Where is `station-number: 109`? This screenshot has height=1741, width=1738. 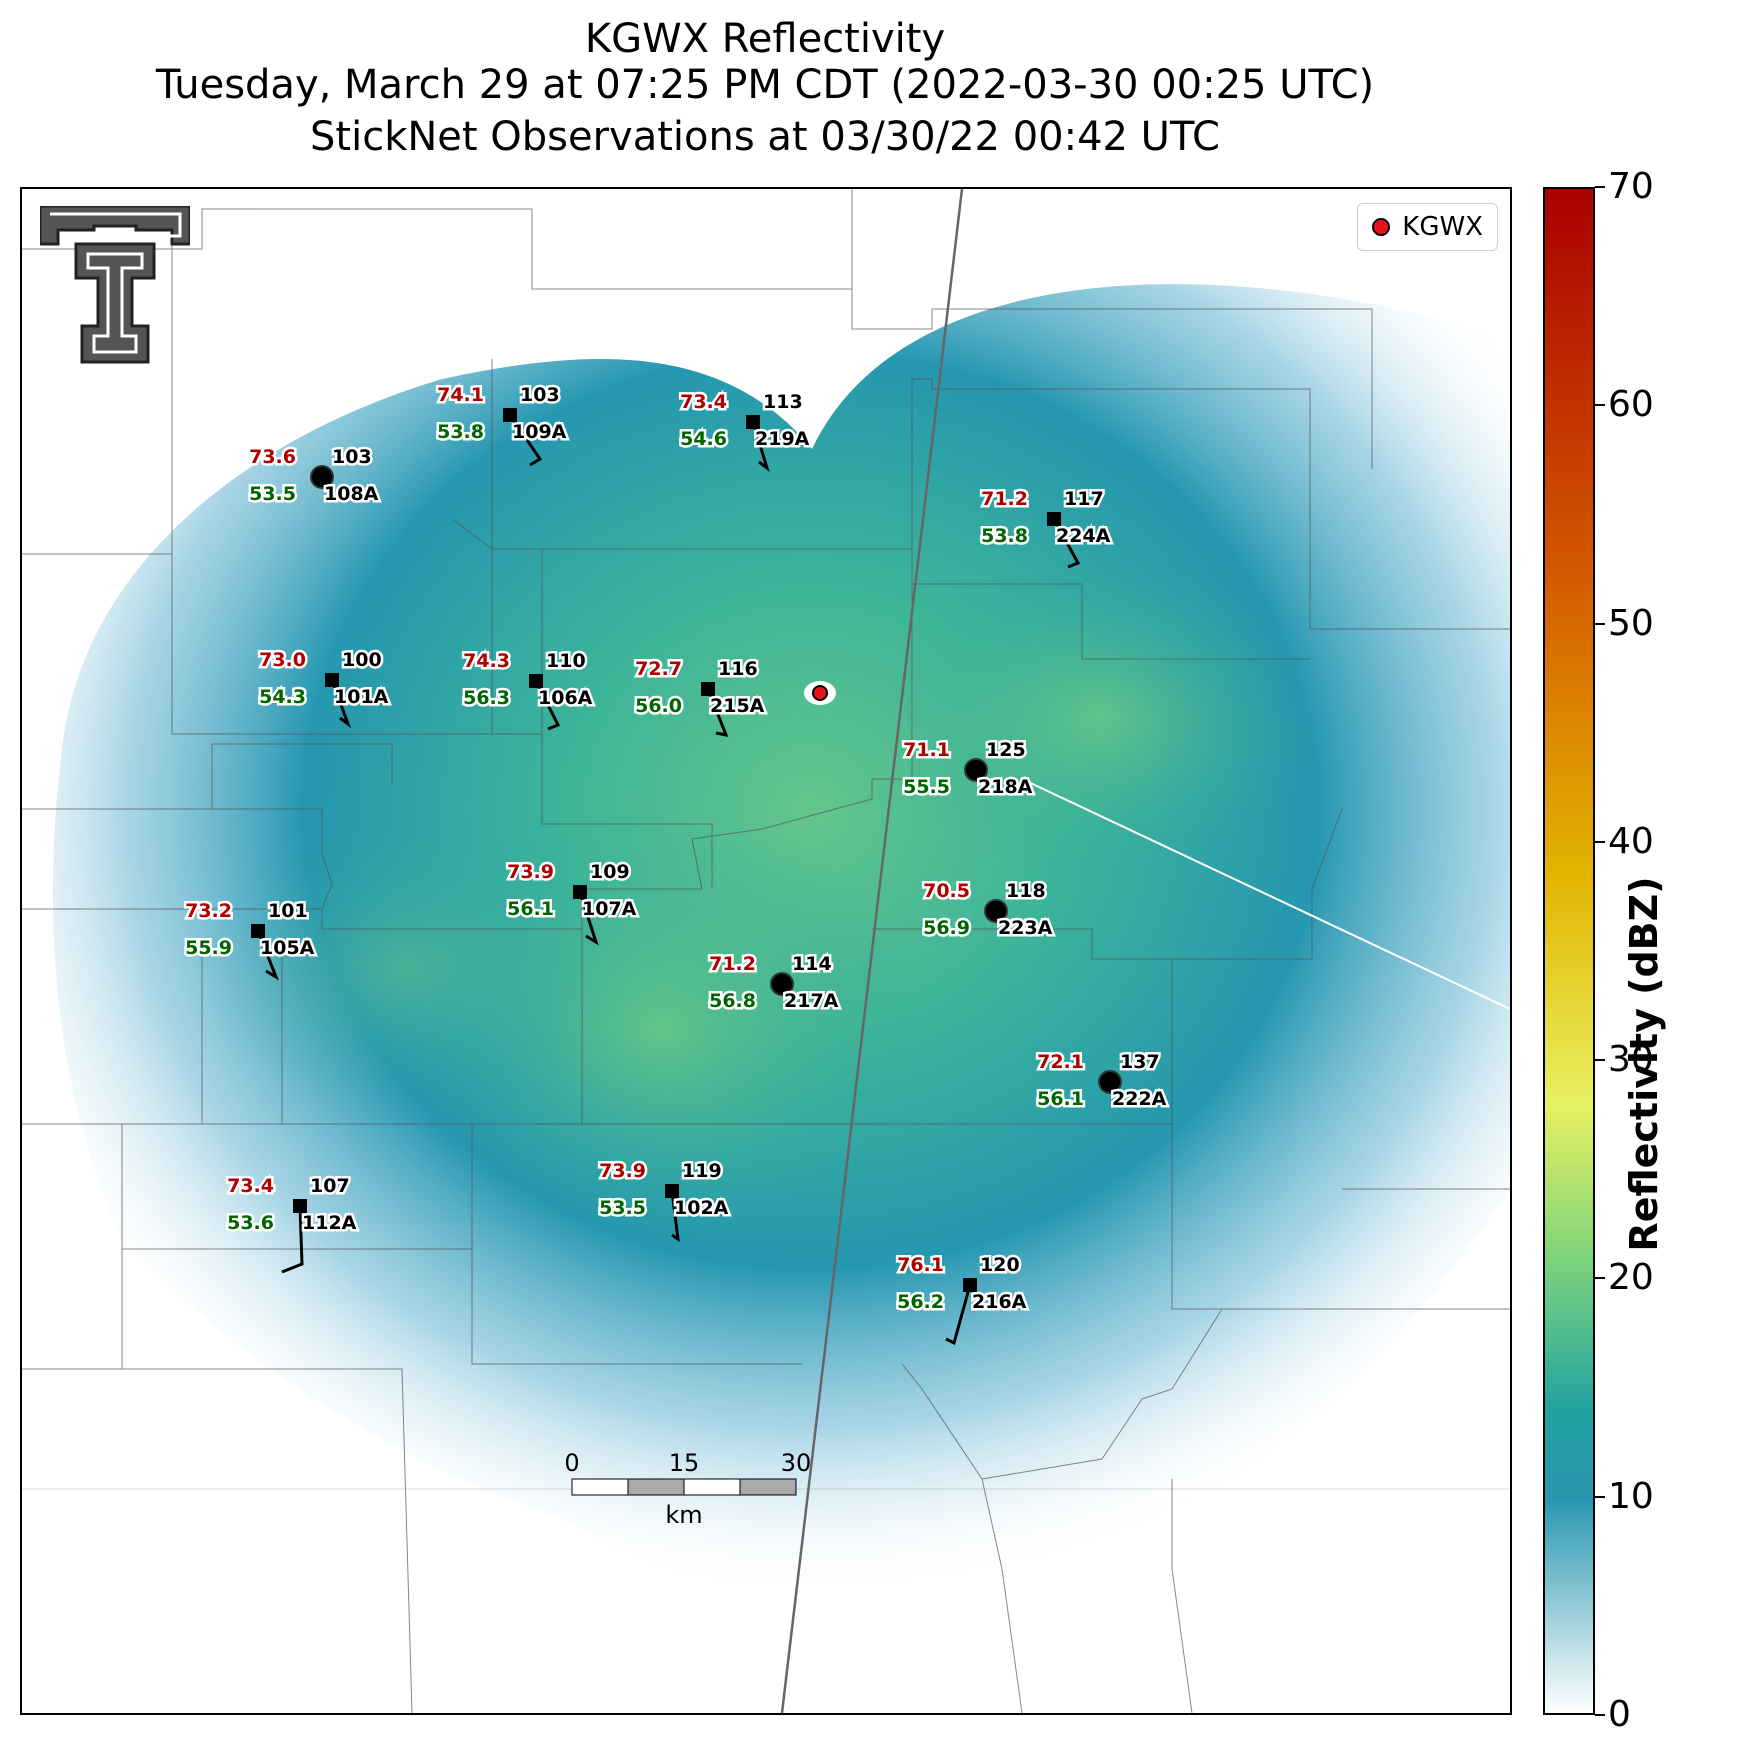 station-number: 109 is located at coordinates (610, 872).